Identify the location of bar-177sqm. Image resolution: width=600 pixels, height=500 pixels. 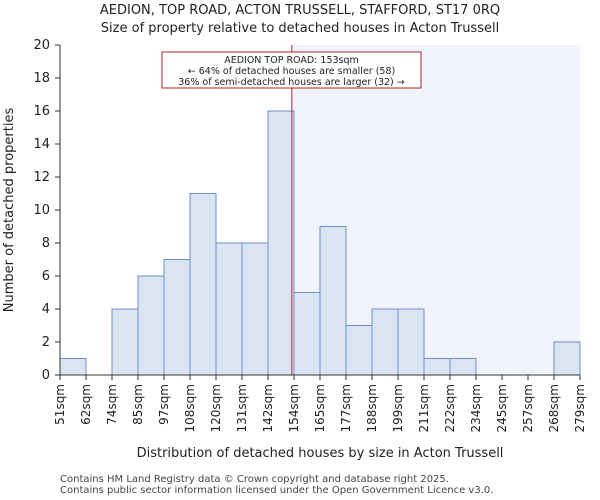
(359, 350).